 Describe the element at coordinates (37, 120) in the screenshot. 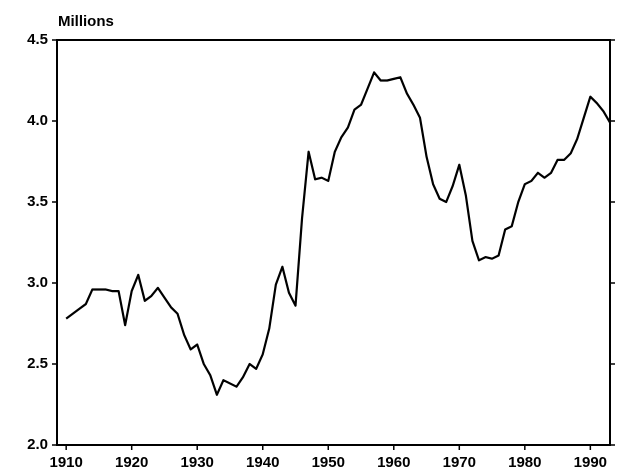

I see `y-tick-label: 4.0` at that location.